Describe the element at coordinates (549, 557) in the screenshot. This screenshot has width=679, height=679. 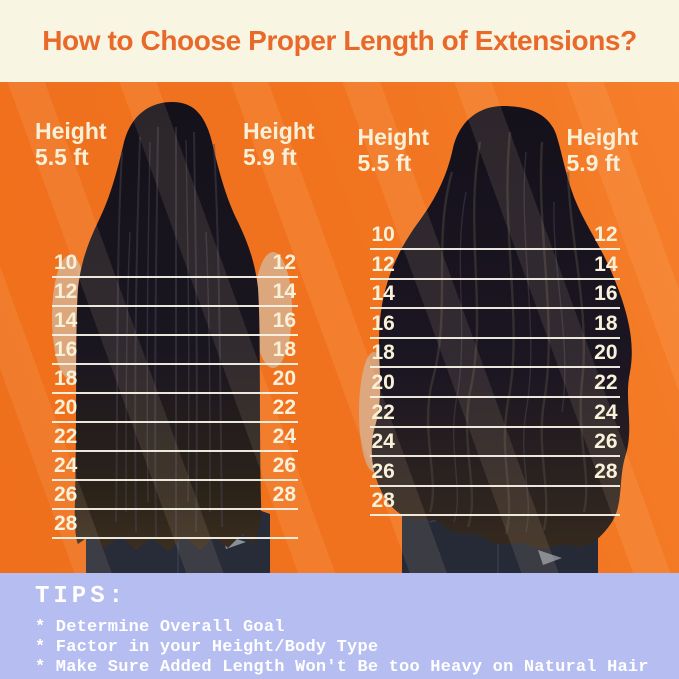
I see `pocket-logo` at that location.